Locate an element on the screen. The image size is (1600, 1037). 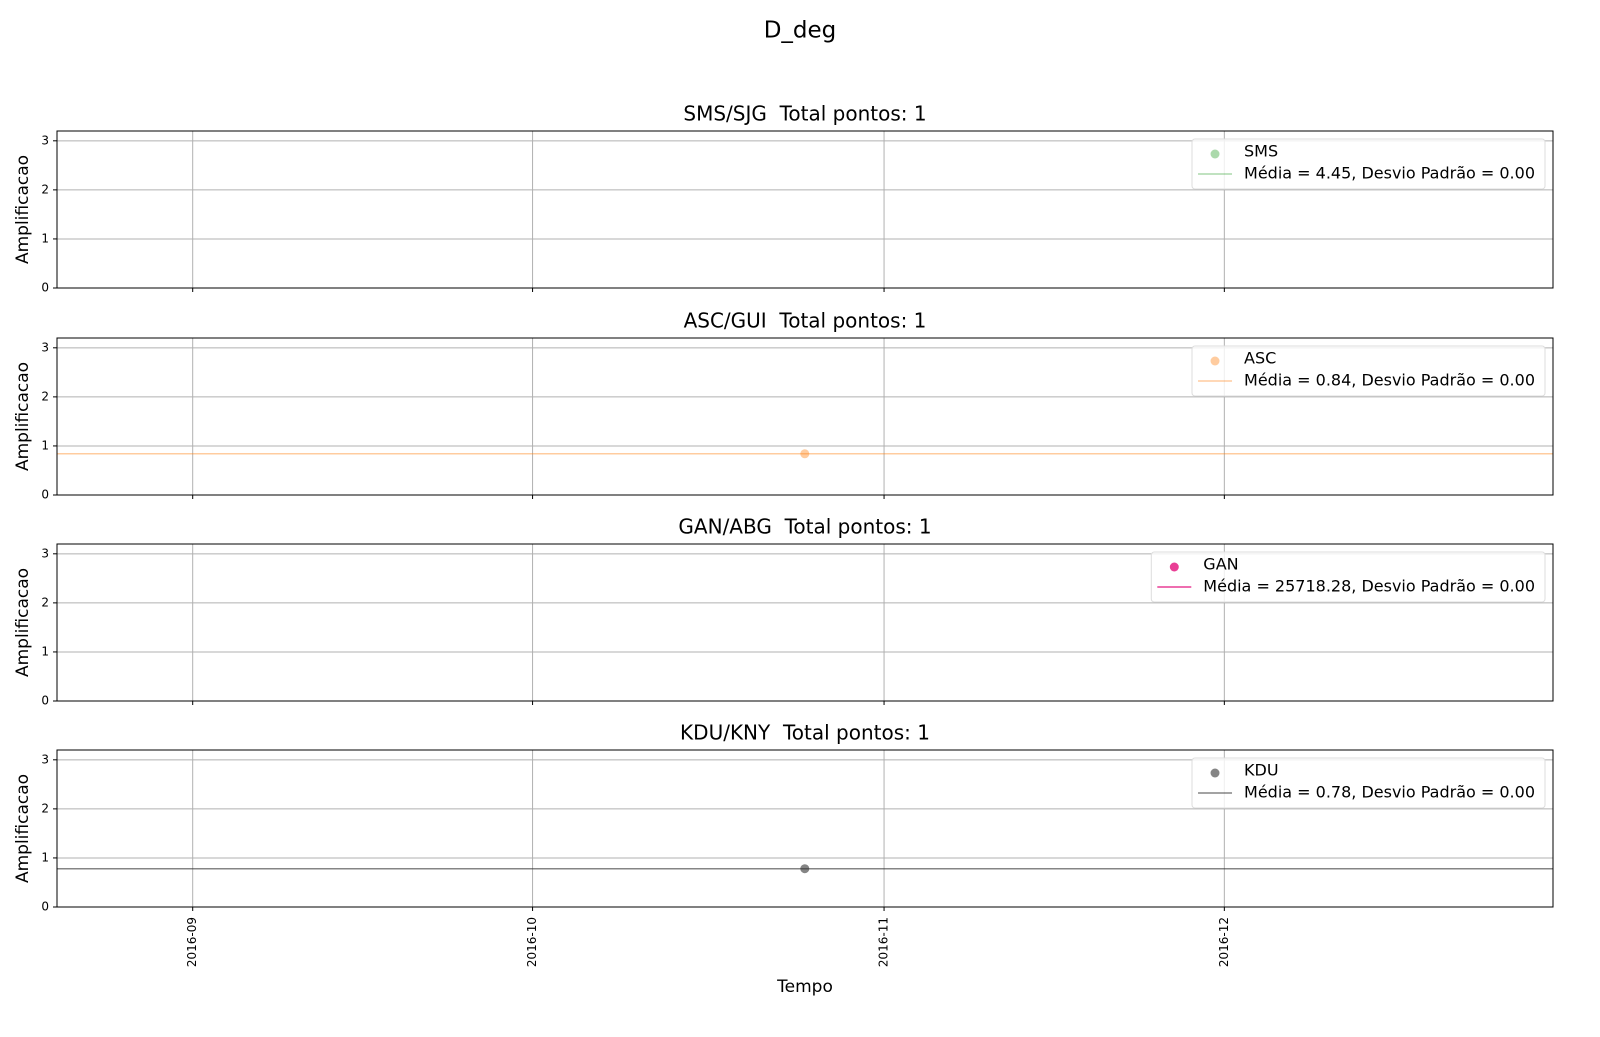
x-tick-label: 2016-11 is located at coordinates (884, 942).